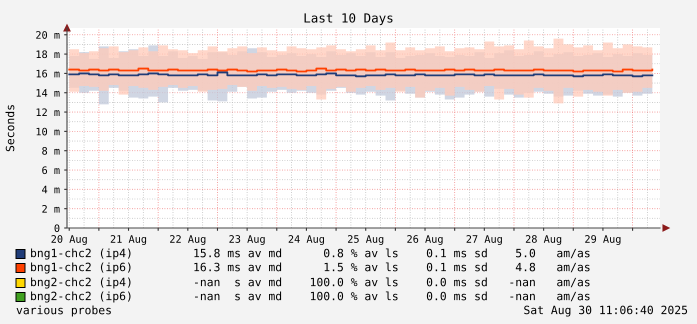  Describe the element at coordinates (48, 74) in the screenshot. I see `y-tick-label: 16 m` at that location.